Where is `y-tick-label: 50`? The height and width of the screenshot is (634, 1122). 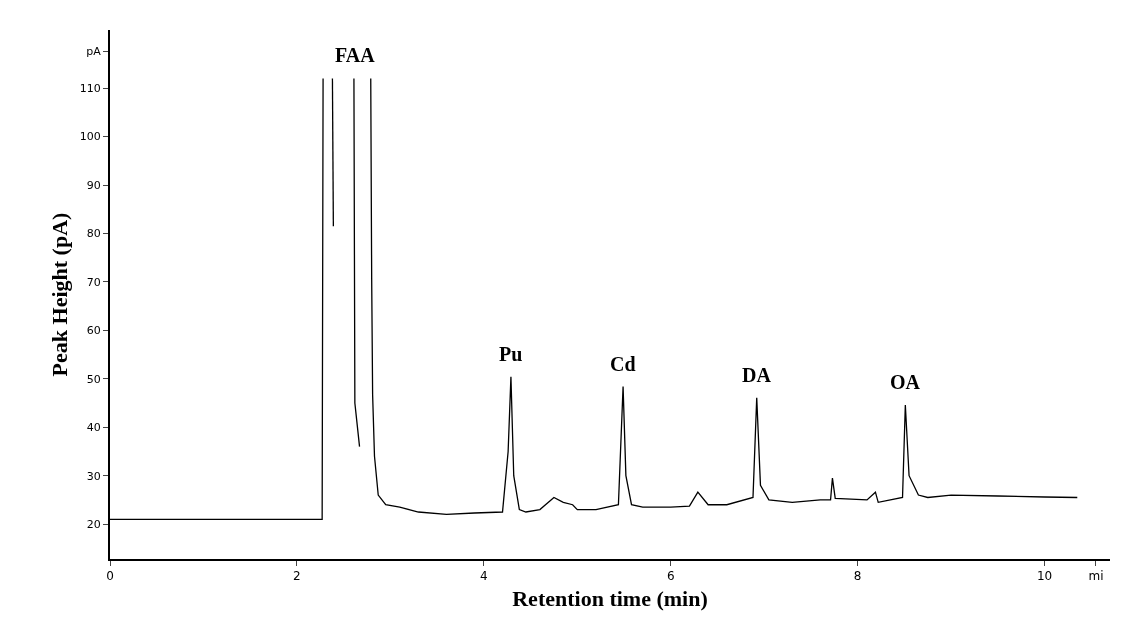 y-tick-label: 50 is located at coordinates (93, 379).